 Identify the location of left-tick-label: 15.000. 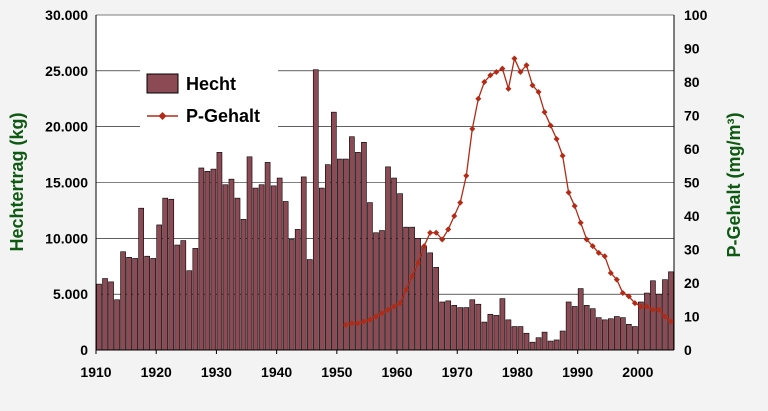
(66, 183).